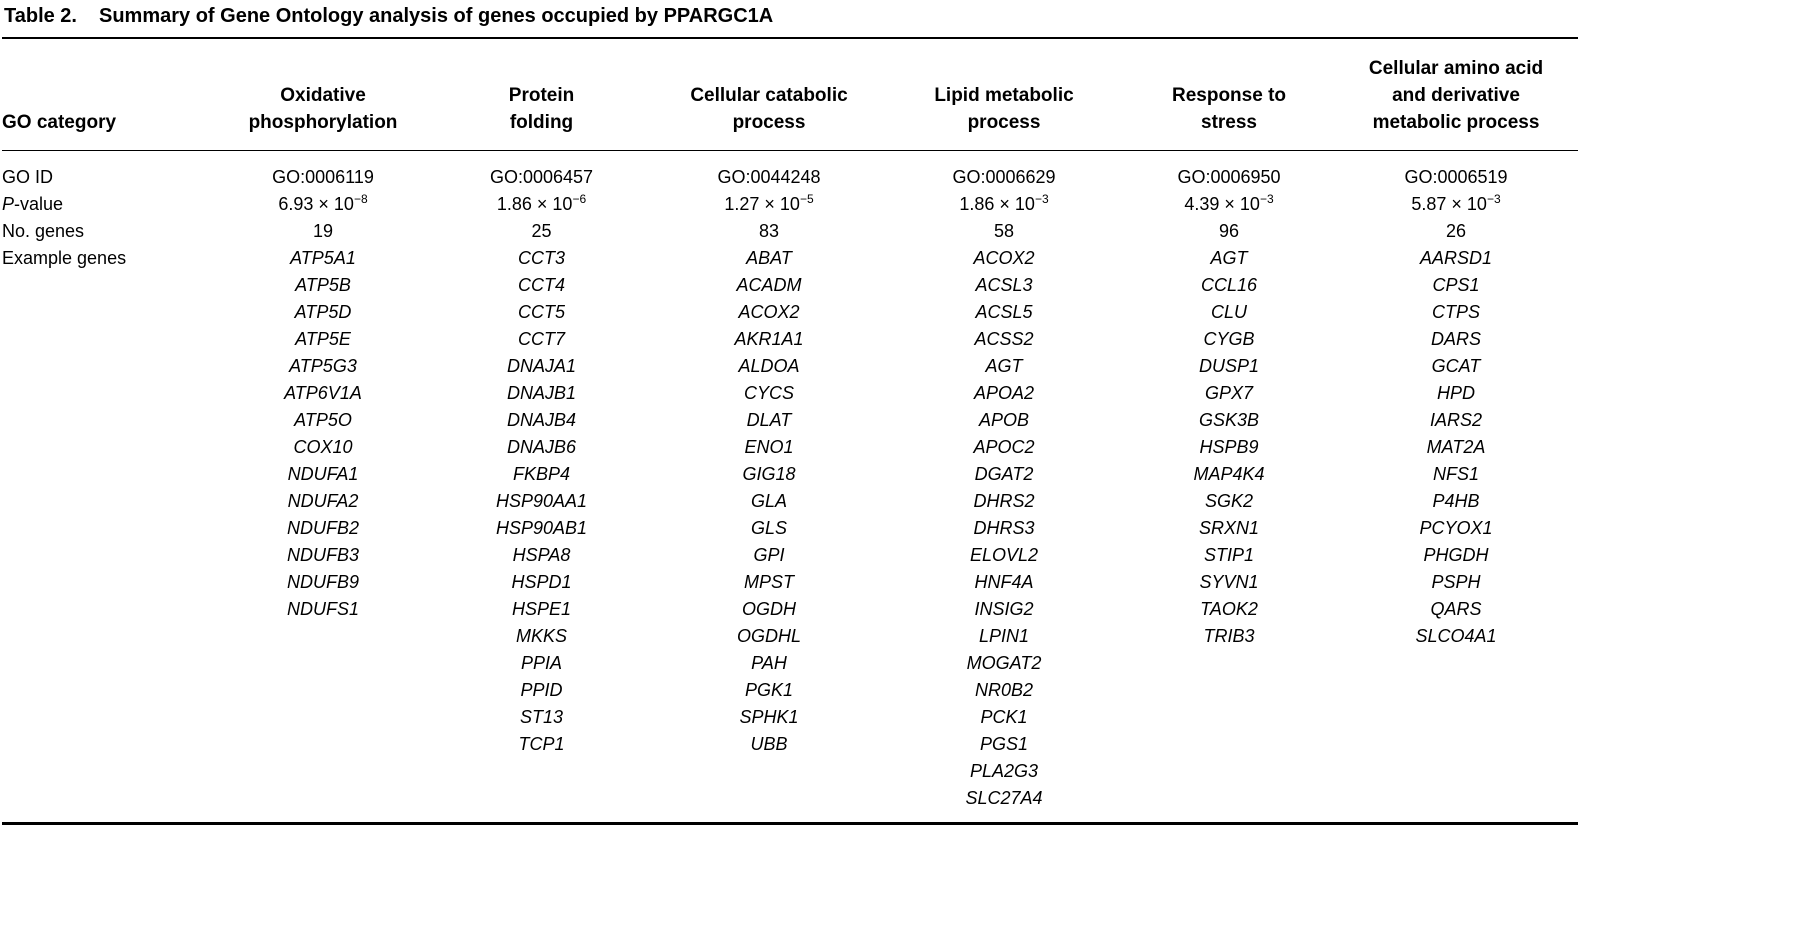 The width and height of the screenshot is (1800, 940). What do you see at coordinates (323, 447) in the screenshot?
I see `gene-name: COX10` at bounding box center [323, 447].